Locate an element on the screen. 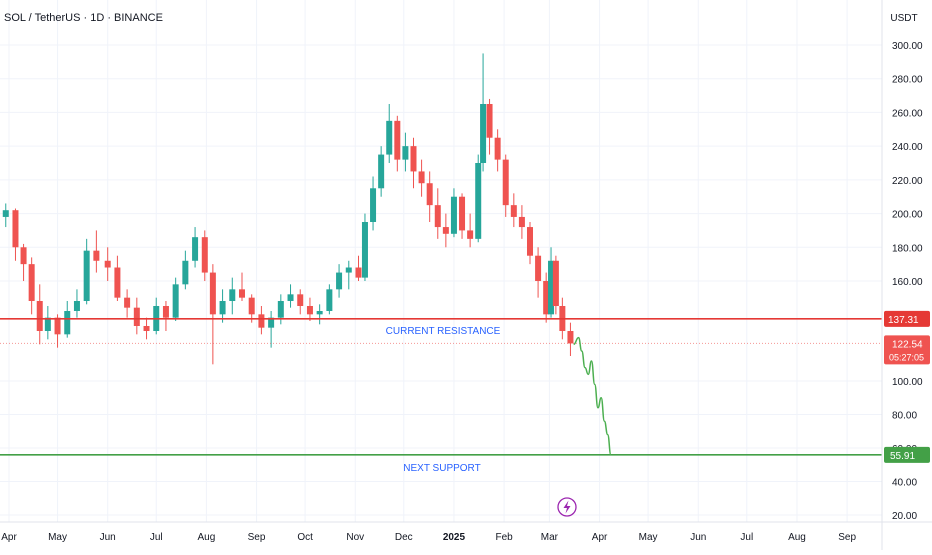 The height and width of the screenshot is (555, 932). lightning-icon-bolt is located at coordinates (567, 507).